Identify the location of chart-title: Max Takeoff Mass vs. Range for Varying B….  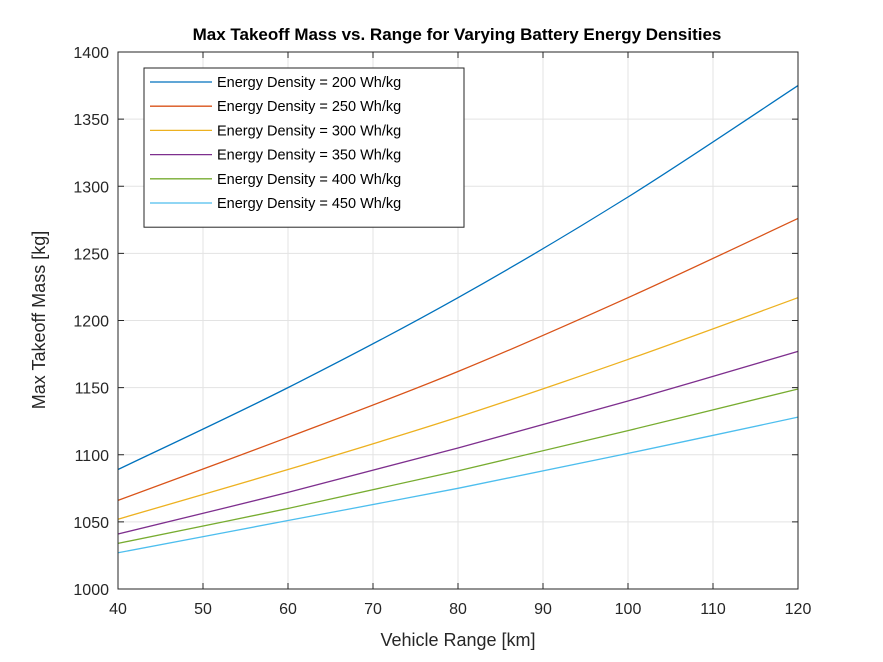
(457, 34).